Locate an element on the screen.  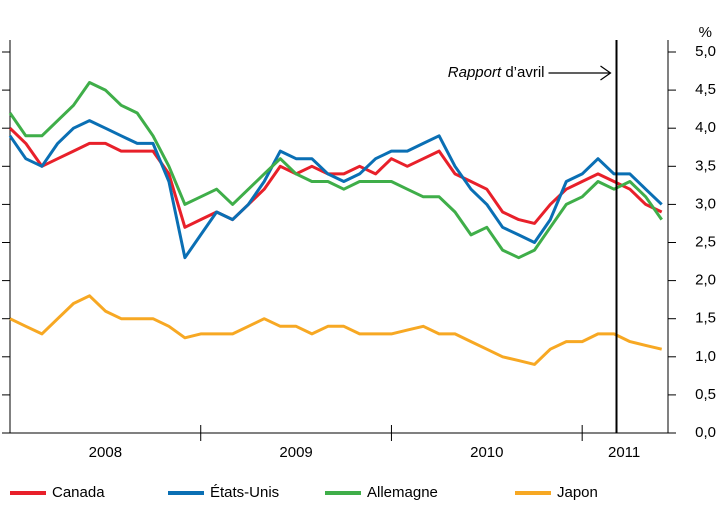
legend-label: Japon is located at coordinates (577, 492).